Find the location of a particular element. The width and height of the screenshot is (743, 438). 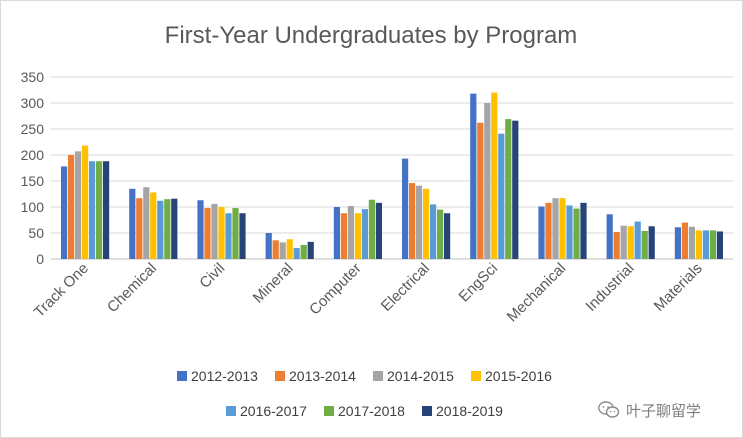

legend-label-2017-2018: 2017-2018 is located at coordinates (371, 411).